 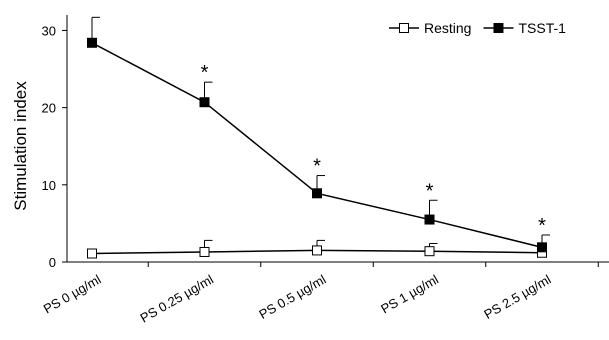 What do you see at coordinates (49, 108) in the screenshot?
I see `y-tick-label: 20` at bounding box center [49, 108].